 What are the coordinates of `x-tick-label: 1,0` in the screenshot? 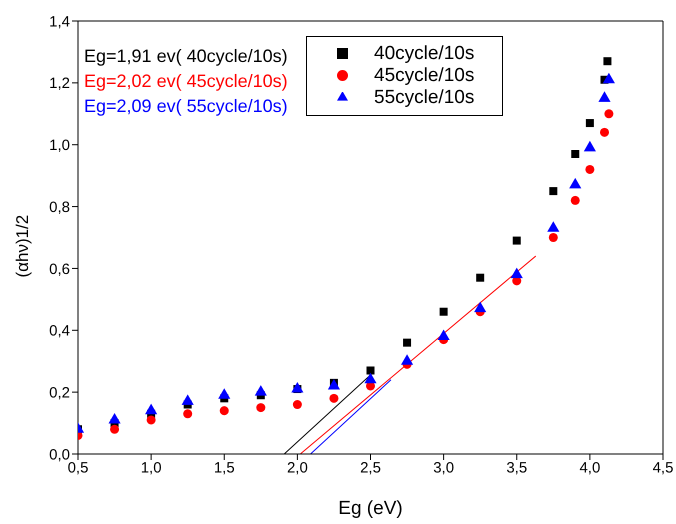 It's located at (151, 468).